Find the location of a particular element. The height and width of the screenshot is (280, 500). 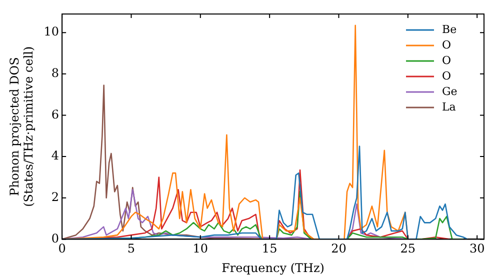

x-tick-label: 30 is located at coordinates (477, 249).